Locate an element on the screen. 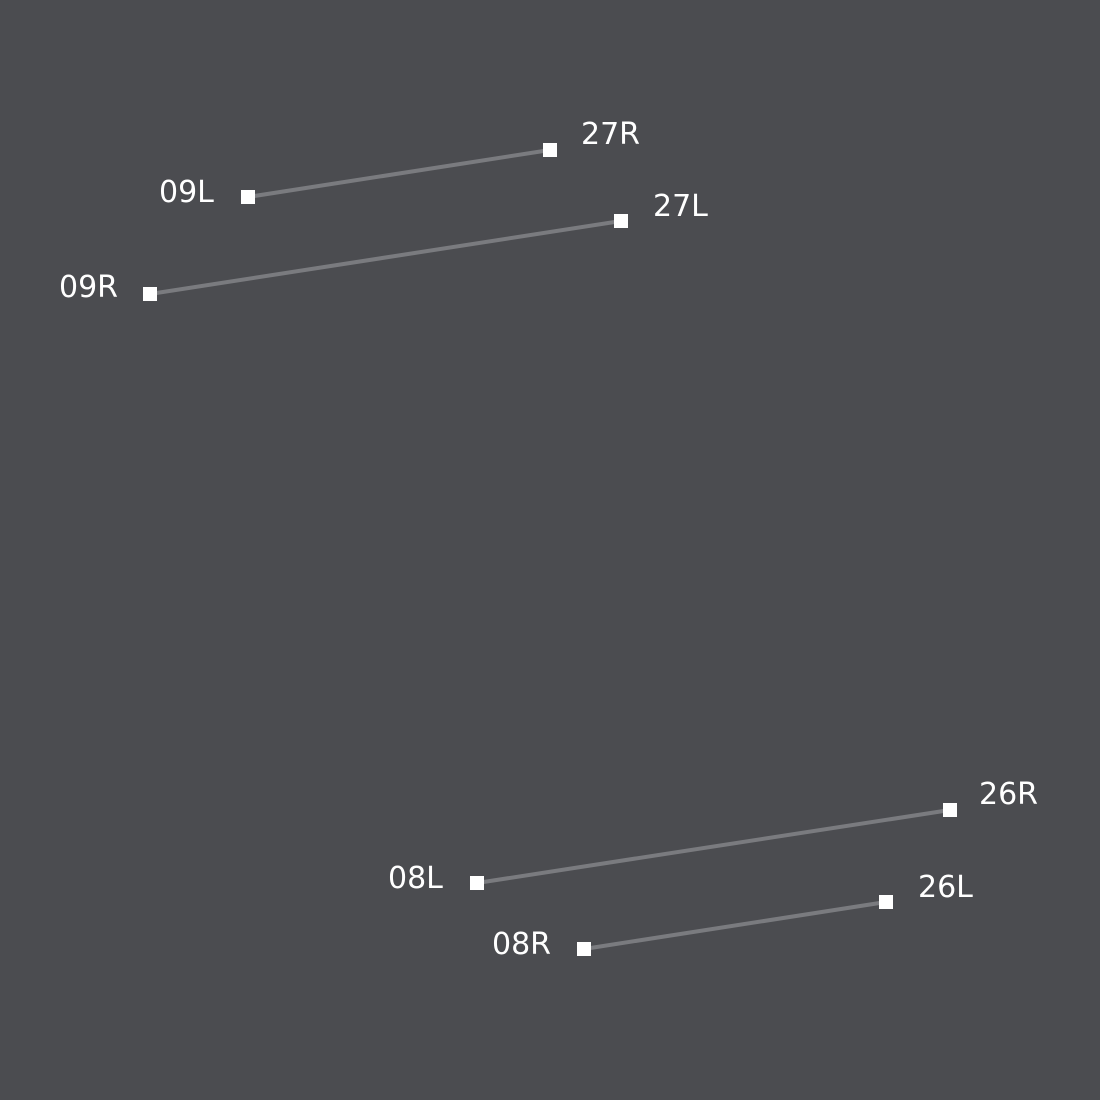  threshold-label-09R: 09R is located at coordinates (88, 287).